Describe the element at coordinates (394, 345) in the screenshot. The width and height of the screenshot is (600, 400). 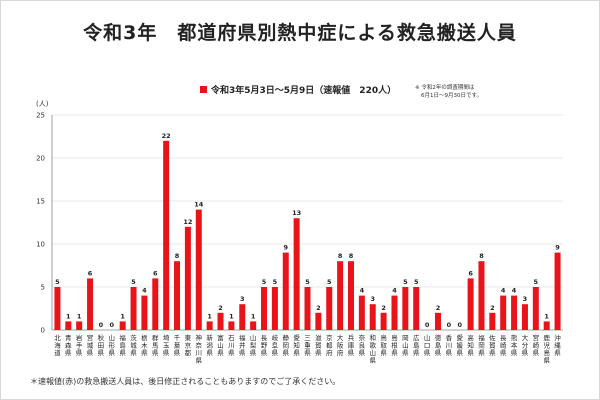
I see `x-tick-label: 島根県` at that location.